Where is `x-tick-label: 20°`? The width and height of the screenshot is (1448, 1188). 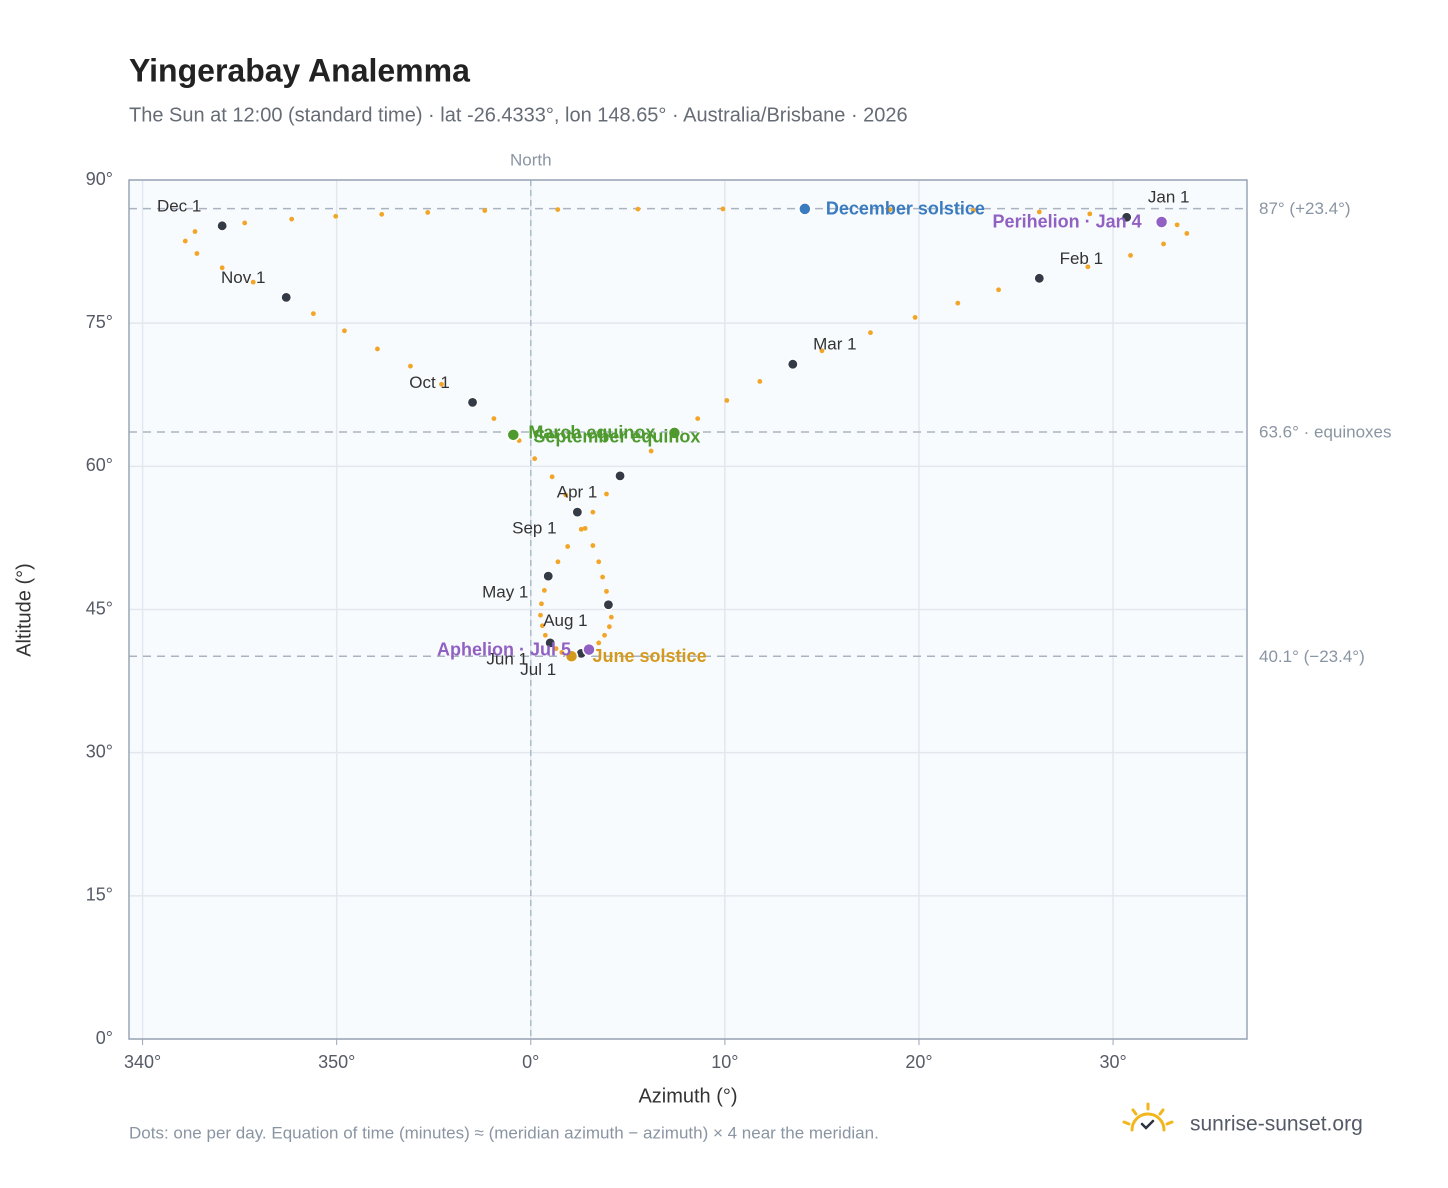
x-tick-label: 20° is located at coordinates (918, 1062).